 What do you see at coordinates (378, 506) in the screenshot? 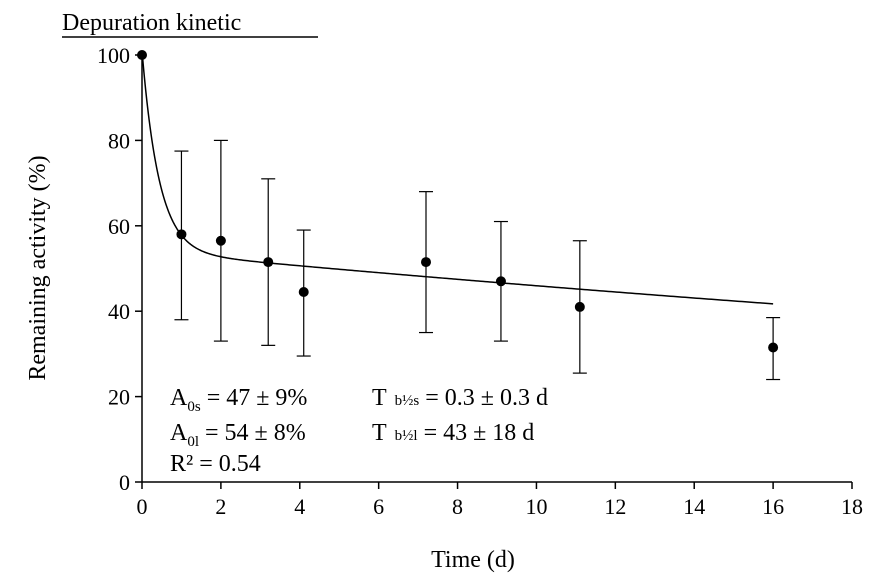
I see `x-tick-label: 6` at bounding box center [378, 506].